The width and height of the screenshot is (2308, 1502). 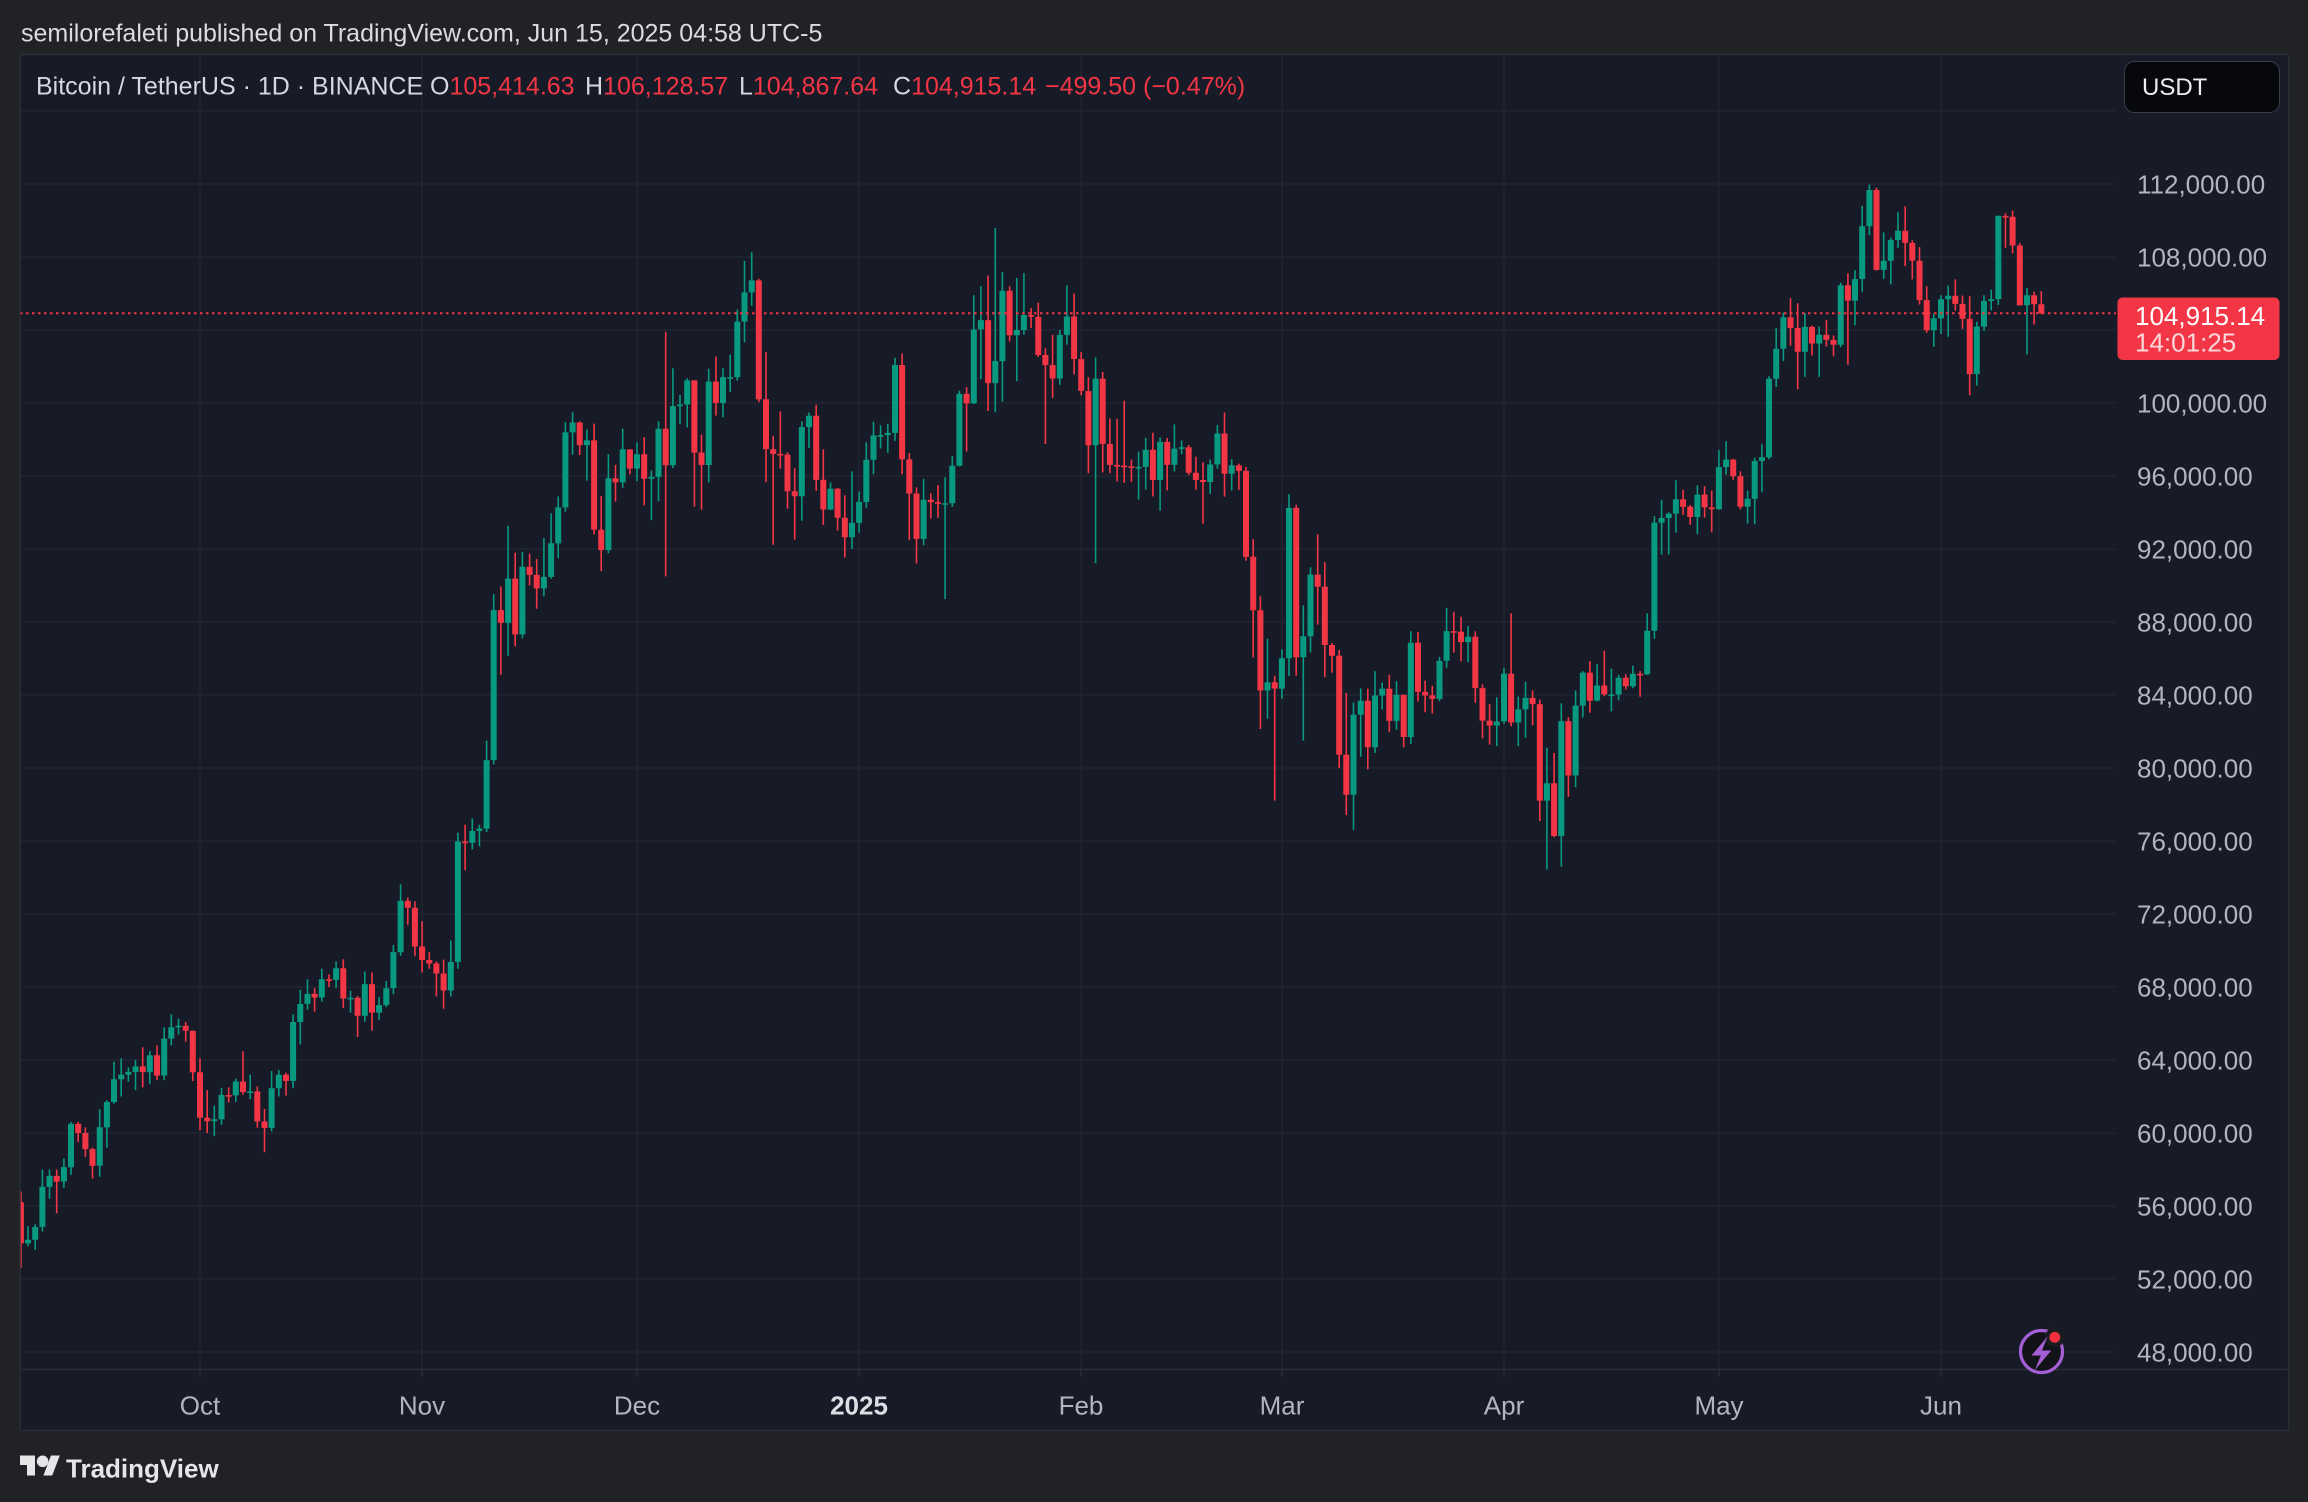 I want to click on svg-text:Bitcoin / TetherUS · 1D · BINA: Bitcoin / TetherUS · 1D · BINANCE, so click(x=229, y=87).